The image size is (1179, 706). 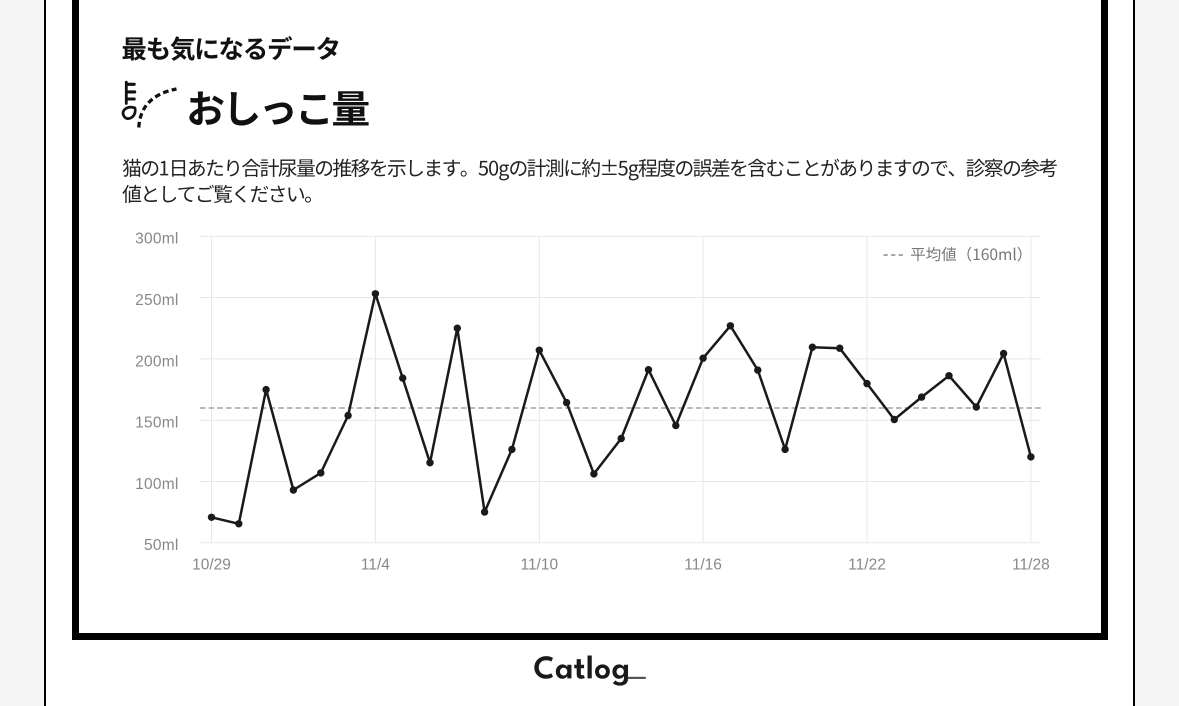 What do you see at coordinates (211, 565) in the screenshot?
I see `svg-text: 10/29` at bounding box center [211, 565].